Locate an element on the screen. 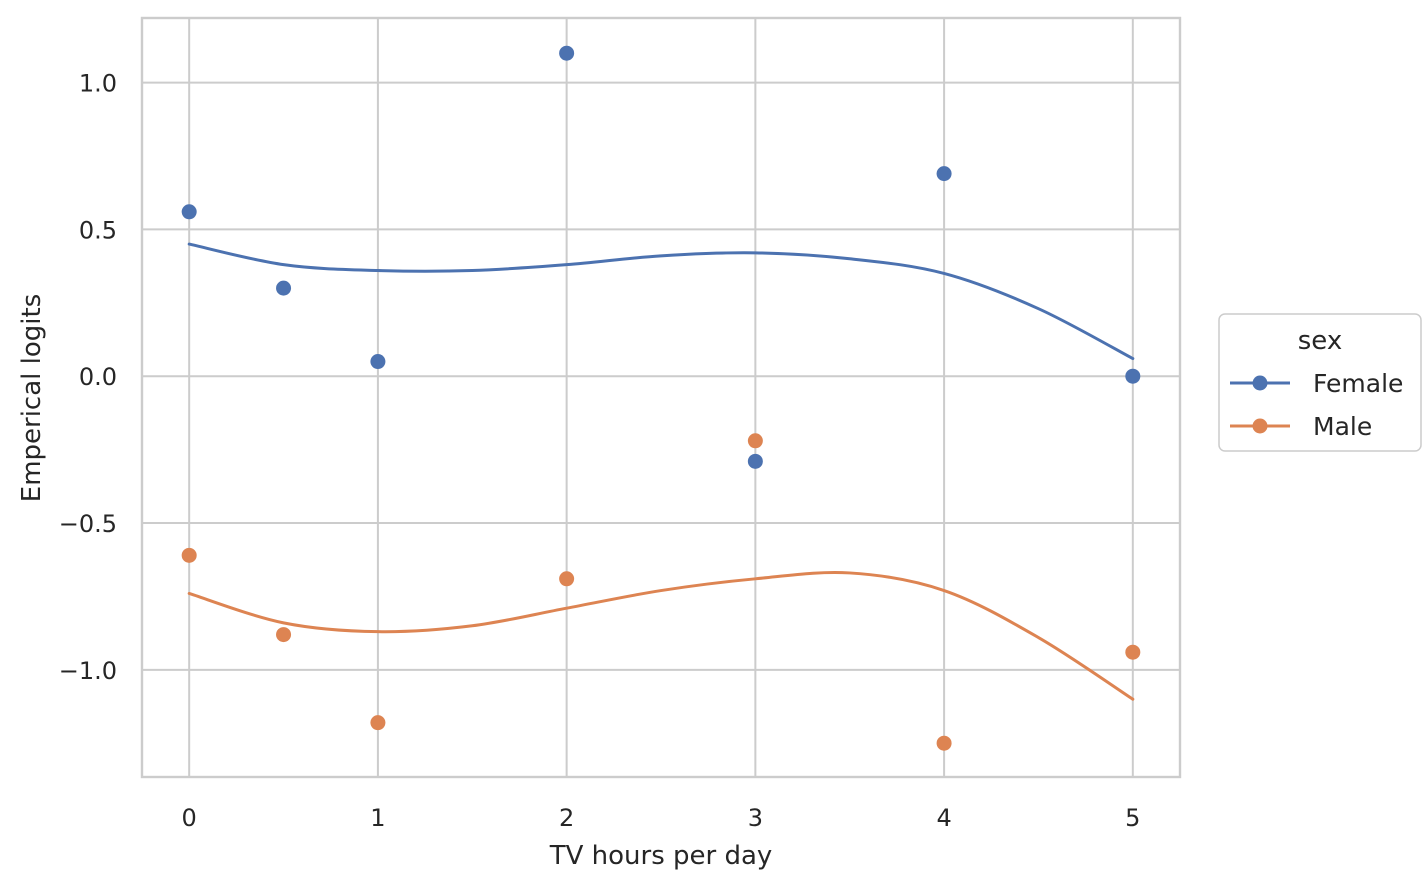 This screenshot has height=890, width=1426. y-tick-label: −1.0 is located at coordinates (88, 671).